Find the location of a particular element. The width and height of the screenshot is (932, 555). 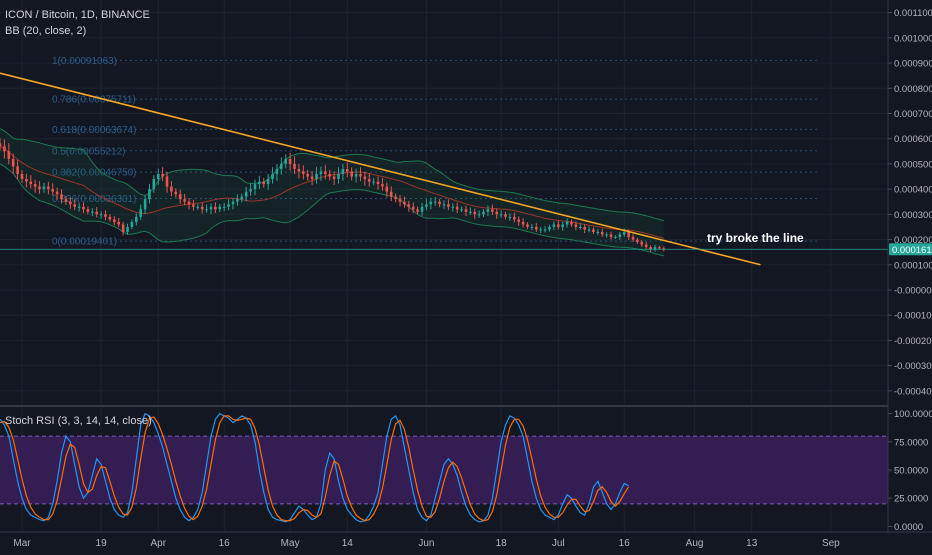

fib-level-label: 0.236(0.00036301) is located at coordinates (94, 199).